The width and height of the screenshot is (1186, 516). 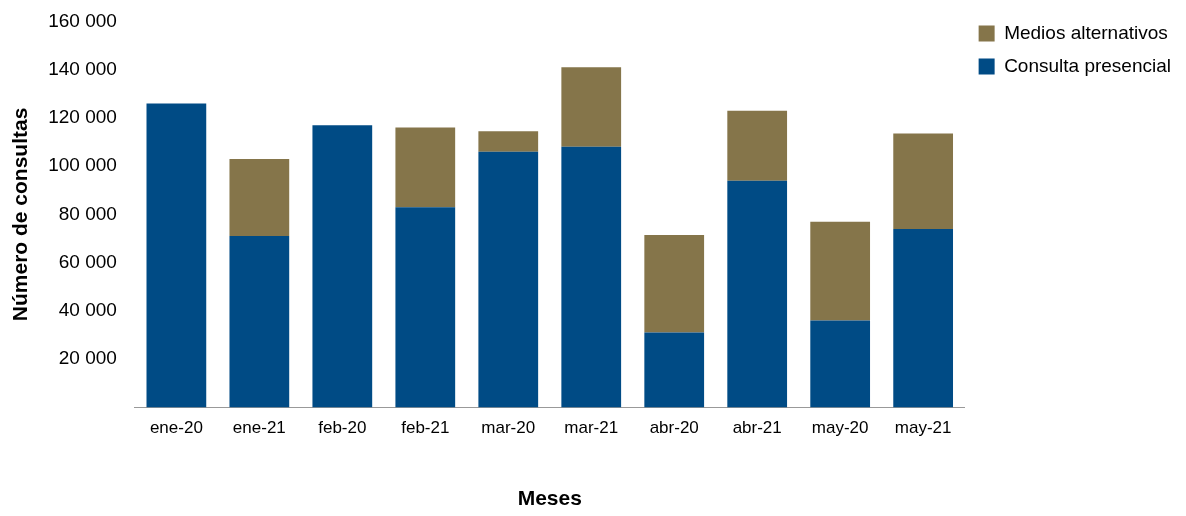 What do you see at coordinates (840, 428) in the screenshot?
I see `x-tick-label: may-20` at bounding box center [840, 428].